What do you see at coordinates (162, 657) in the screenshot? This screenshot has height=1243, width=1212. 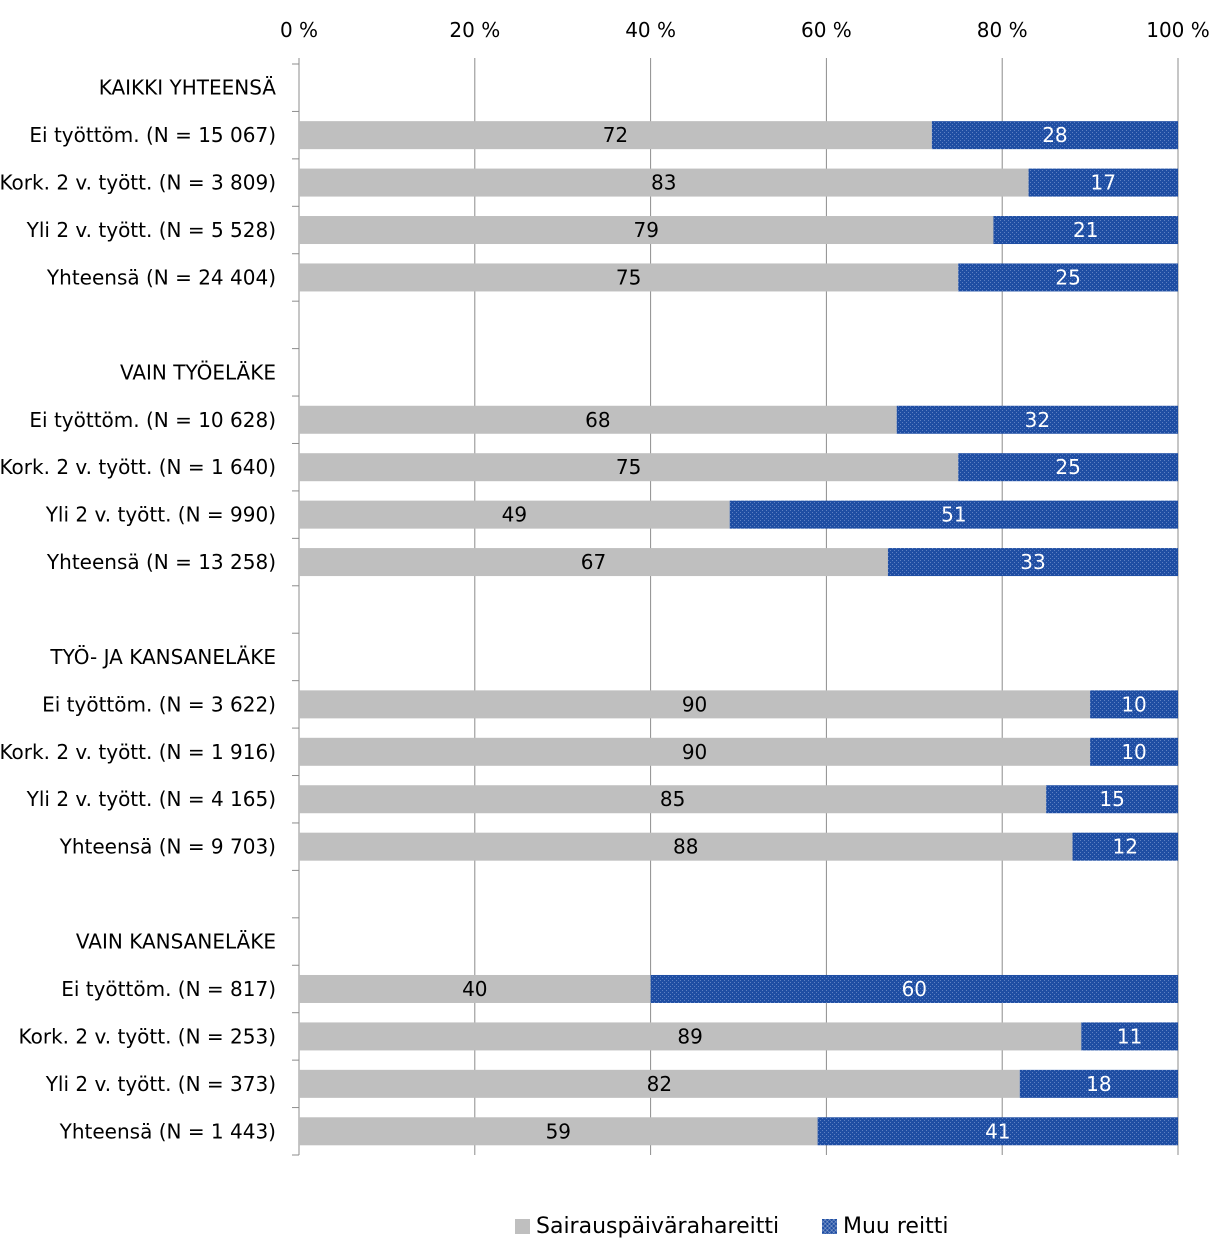 I see `group-header-label: TYÖ- JA KANSANELÄKE` at bounding box center [162, 657].